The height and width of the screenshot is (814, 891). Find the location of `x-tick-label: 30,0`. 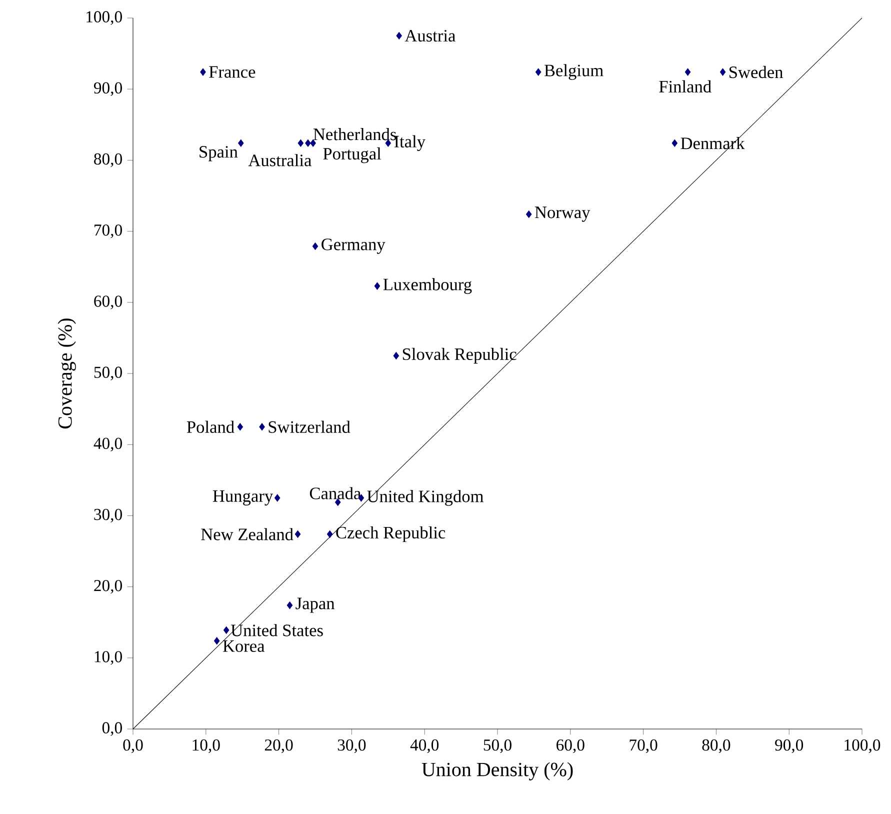

x-tick-label: 30,0 is located at coordinates (352, 746).